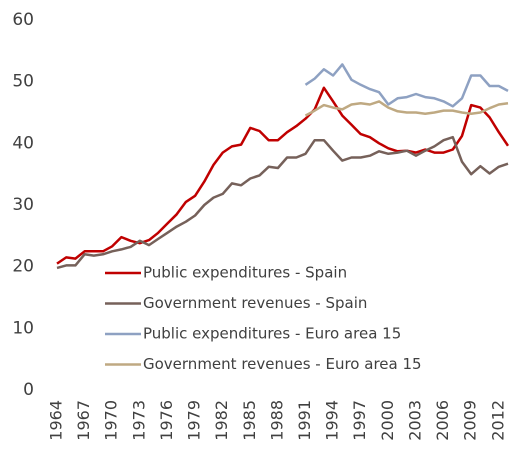 The image size is (512, 458). I want to click on x-tick-label: 1991, so click(304, 420).